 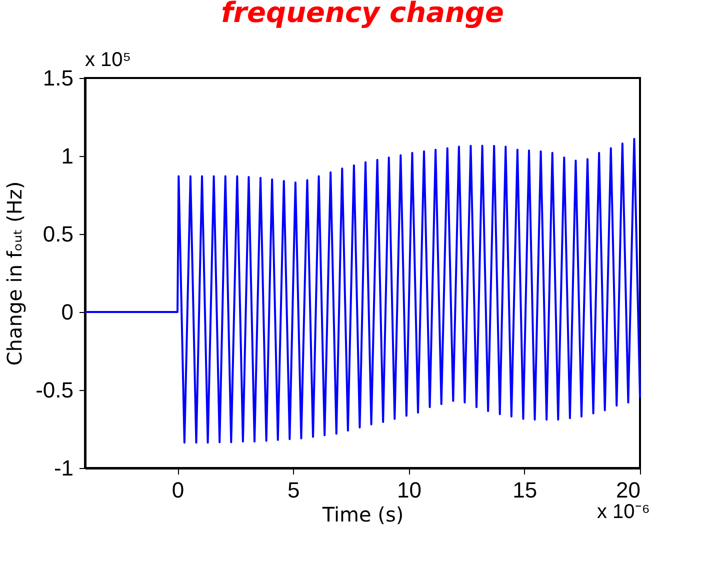 I want to click on y-tick-label: -0.5, so click(x=55, y=390).